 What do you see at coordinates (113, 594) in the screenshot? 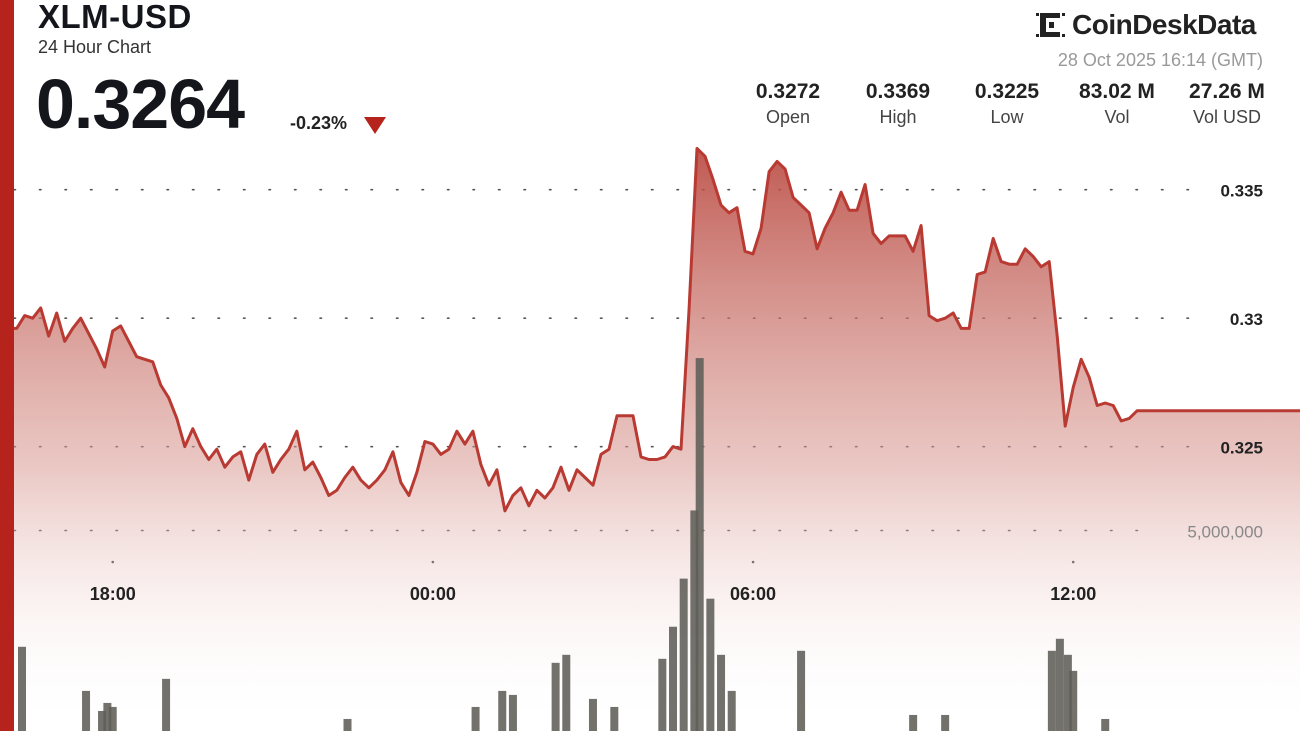
I see `time-tick-label: 18:00` at bounding box center [113, 594].